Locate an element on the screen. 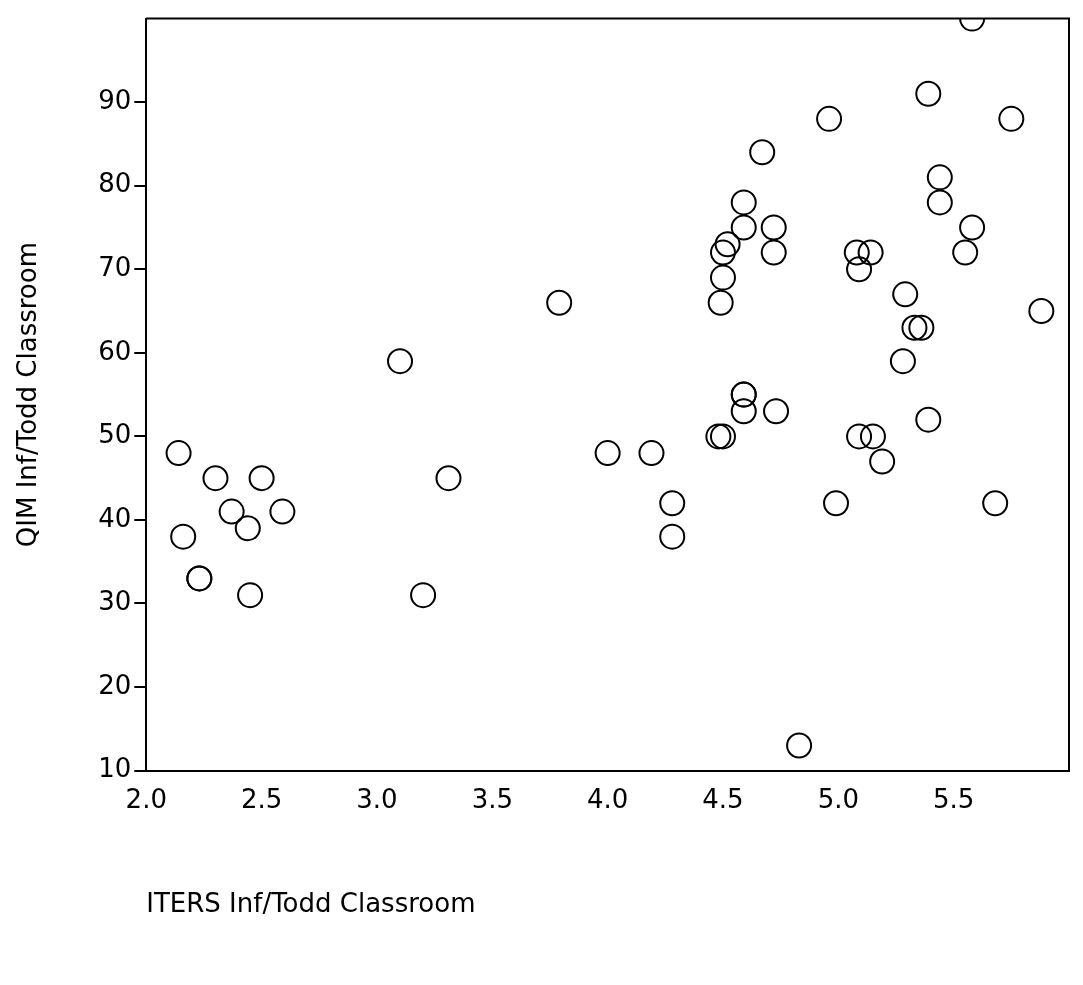 The height and width of the screenshot is (985, 1083). x-tick-label: 5.5 is located at coordinates (953, 798).